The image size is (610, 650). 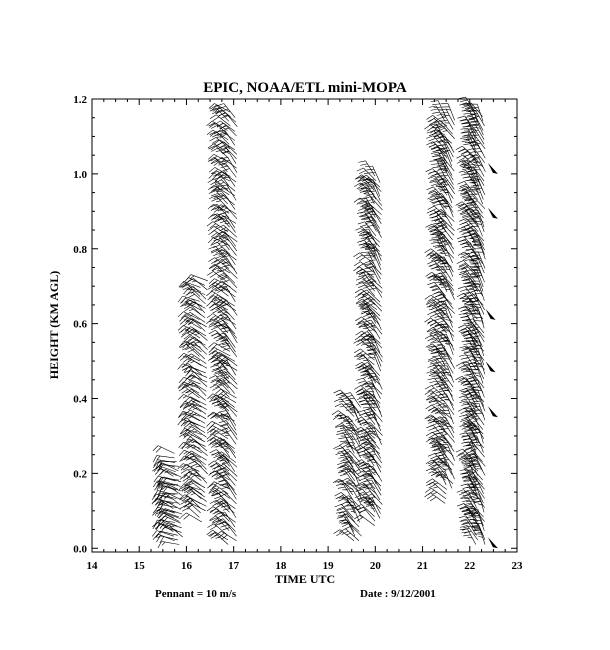 I want to click on x-tick-label: 23, so click(x=518, y=566).